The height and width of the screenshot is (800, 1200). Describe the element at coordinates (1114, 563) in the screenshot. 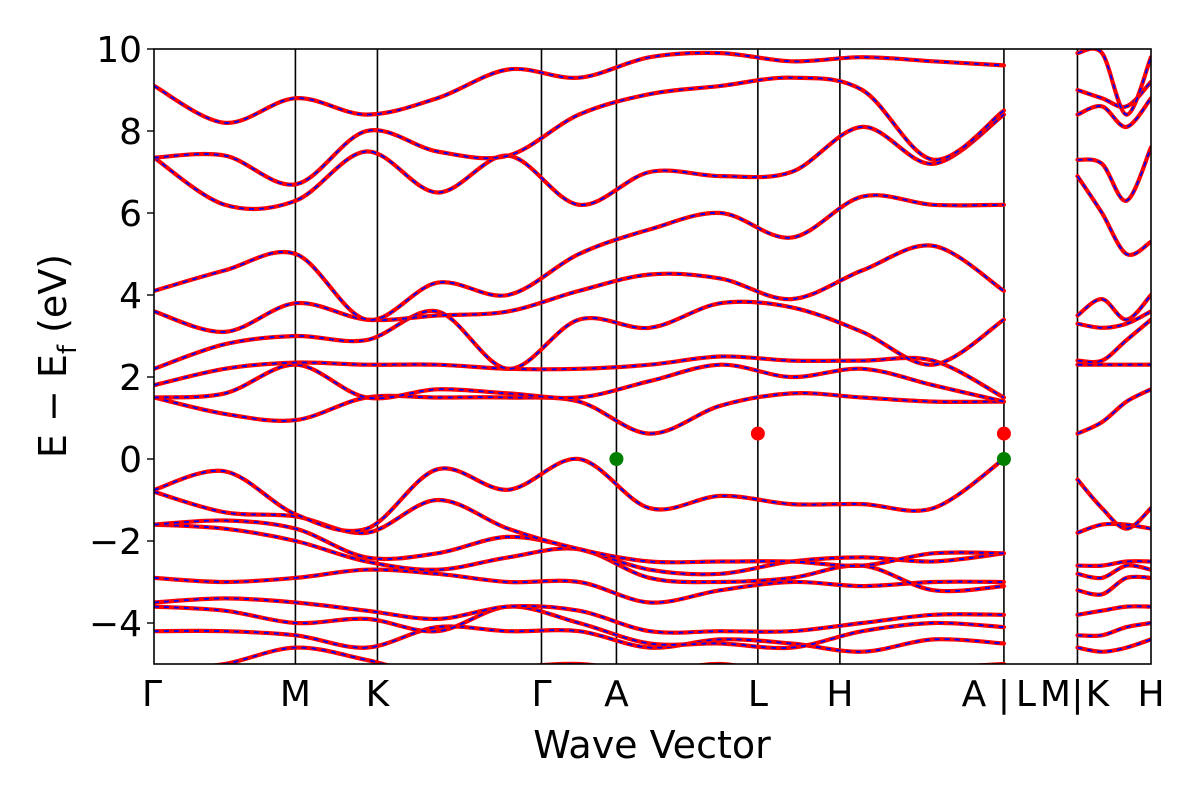

I see `band-right-5-blue-dashed` at that location.